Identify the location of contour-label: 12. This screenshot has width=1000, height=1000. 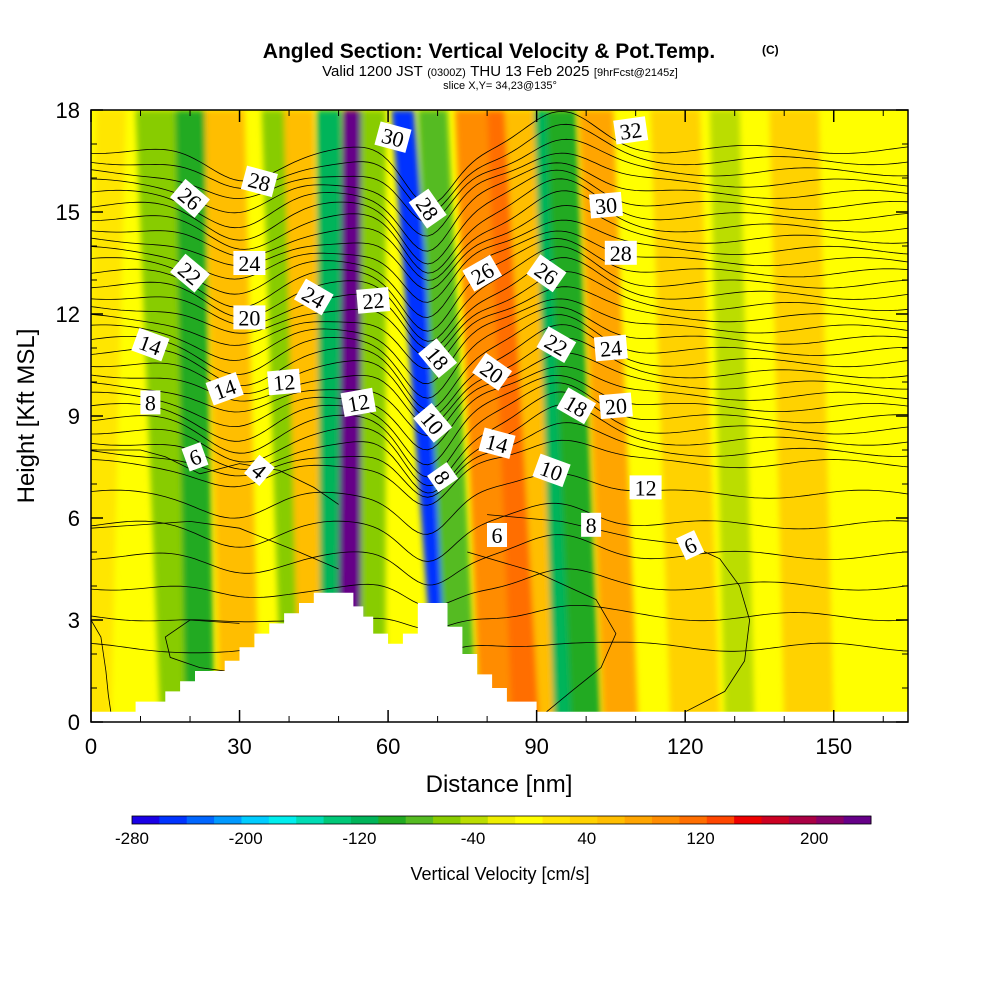
(284, 382).